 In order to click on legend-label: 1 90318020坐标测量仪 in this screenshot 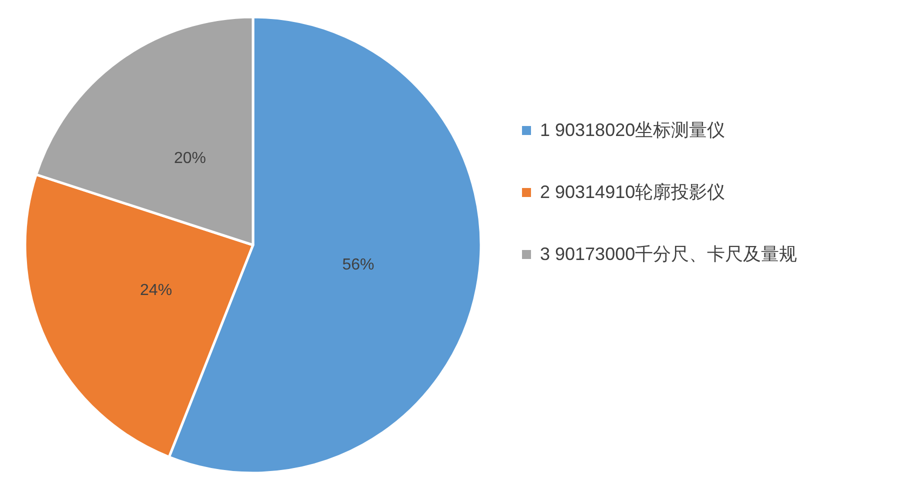, I will do `click(633, 130)`.